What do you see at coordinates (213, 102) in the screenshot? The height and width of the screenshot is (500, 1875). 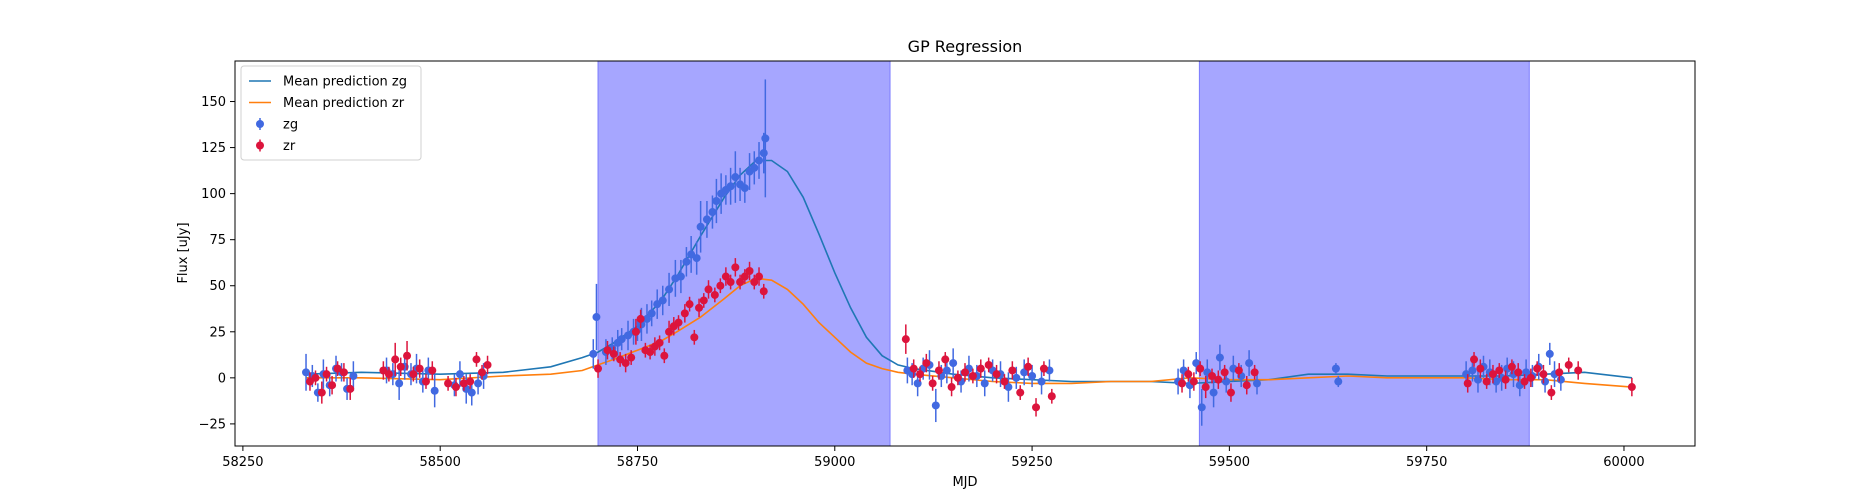 I see `y-tick-label: 150` at bounding box center [213, 102].